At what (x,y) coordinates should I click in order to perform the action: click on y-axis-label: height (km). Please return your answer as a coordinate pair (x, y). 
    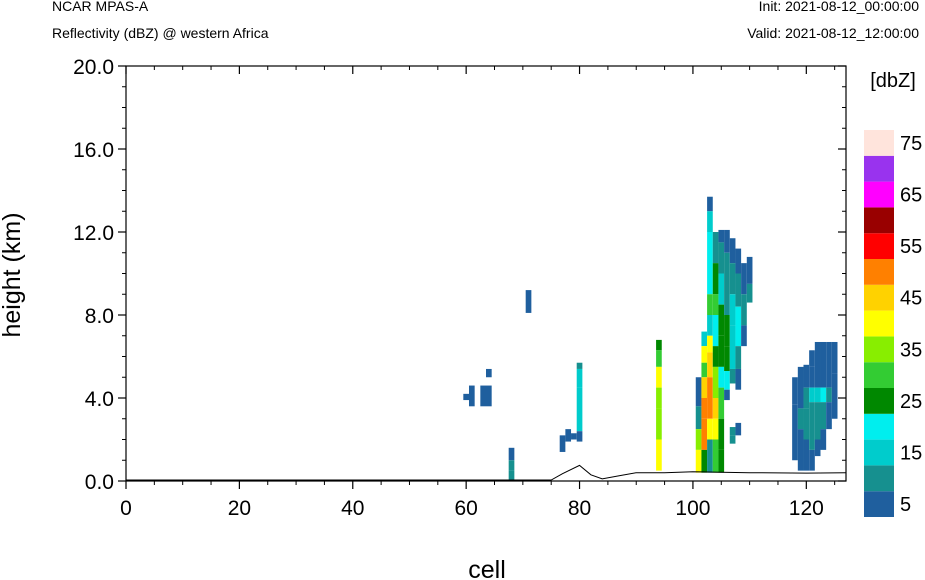
    Looking at the image, I should click on (13, 274).